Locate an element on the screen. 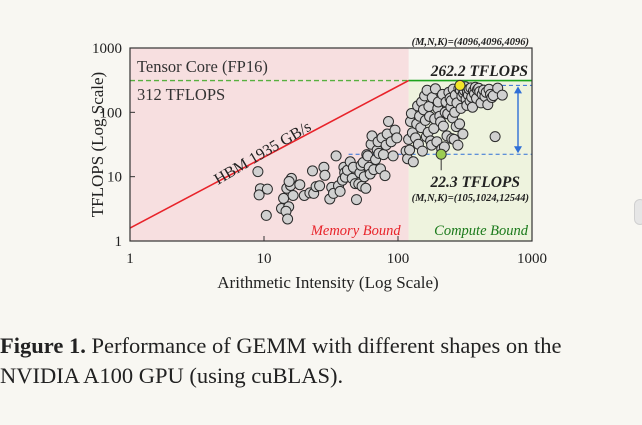 Image resolution: width=642 pixels, height=425 pixels. x-tick-label: 100 is located at coordinates (398, 259).